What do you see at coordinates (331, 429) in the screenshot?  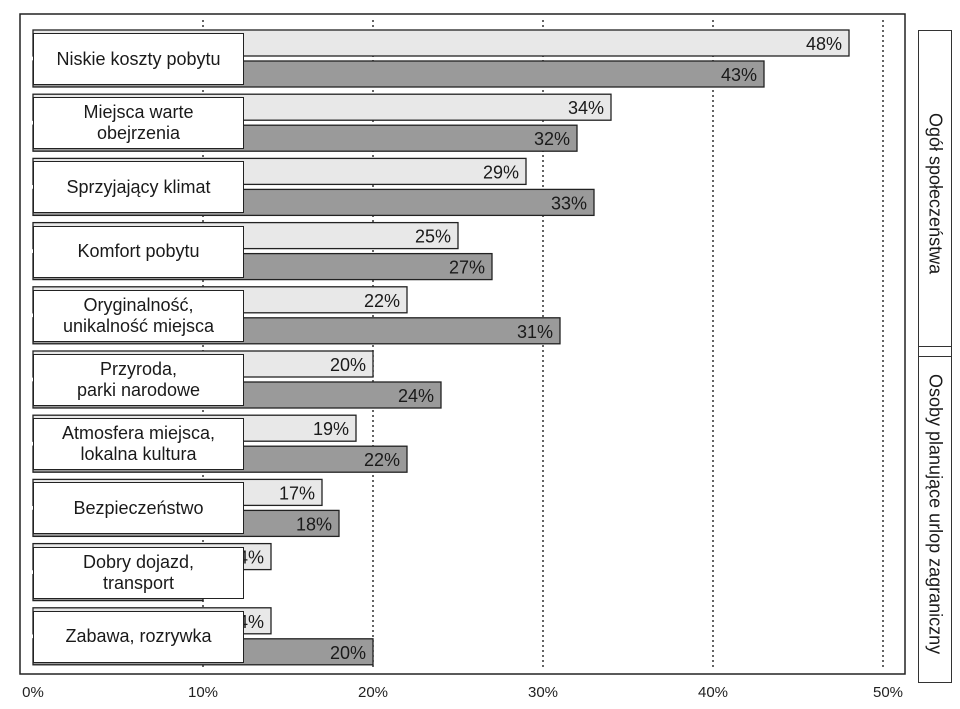 I see `data-label: 19%` at bounding box center [331, 429].